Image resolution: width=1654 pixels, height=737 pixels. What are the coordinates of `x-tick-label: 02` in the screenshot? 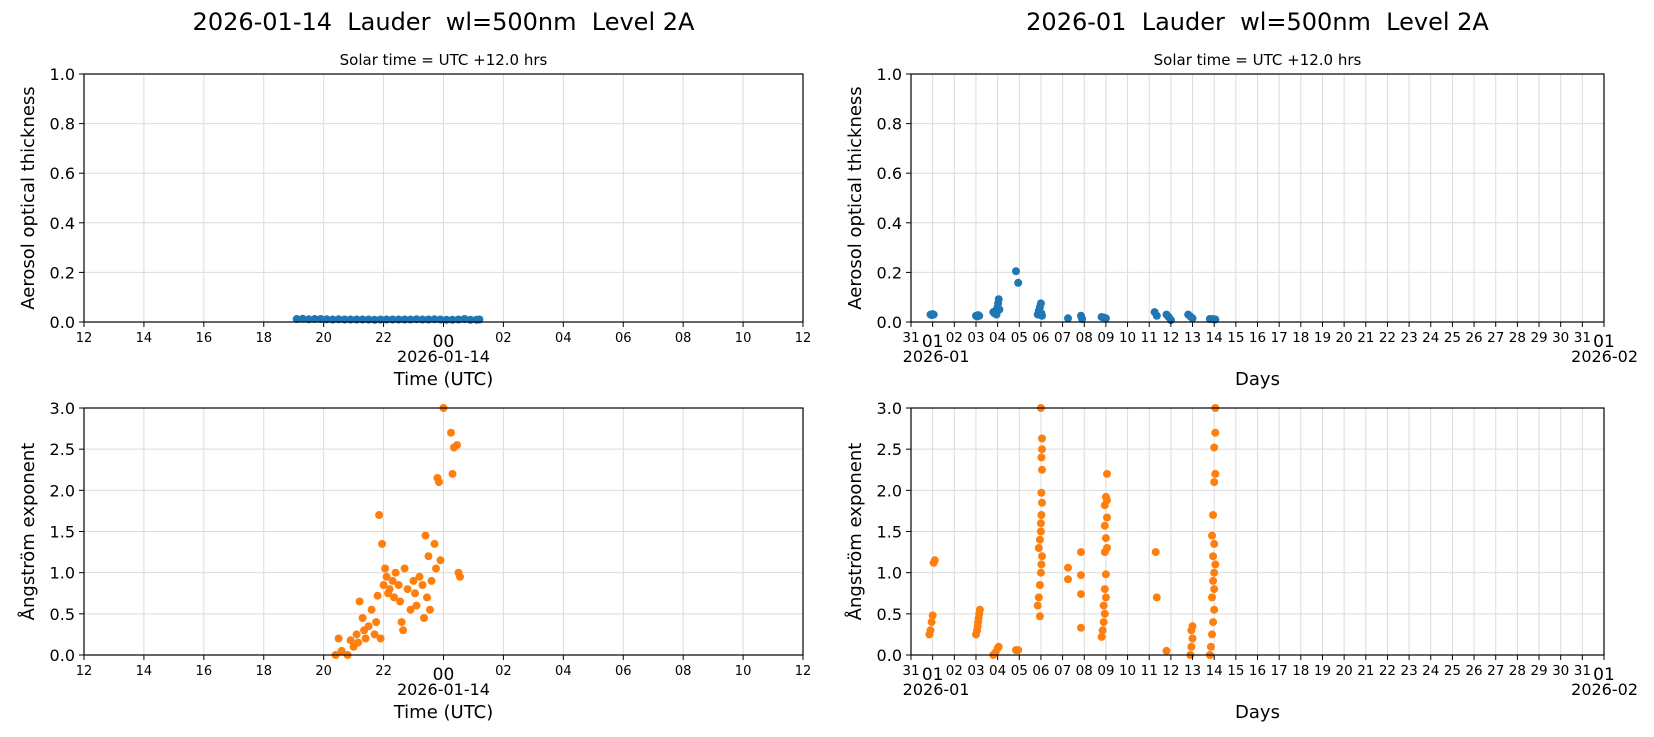 It's located at (503, 338).